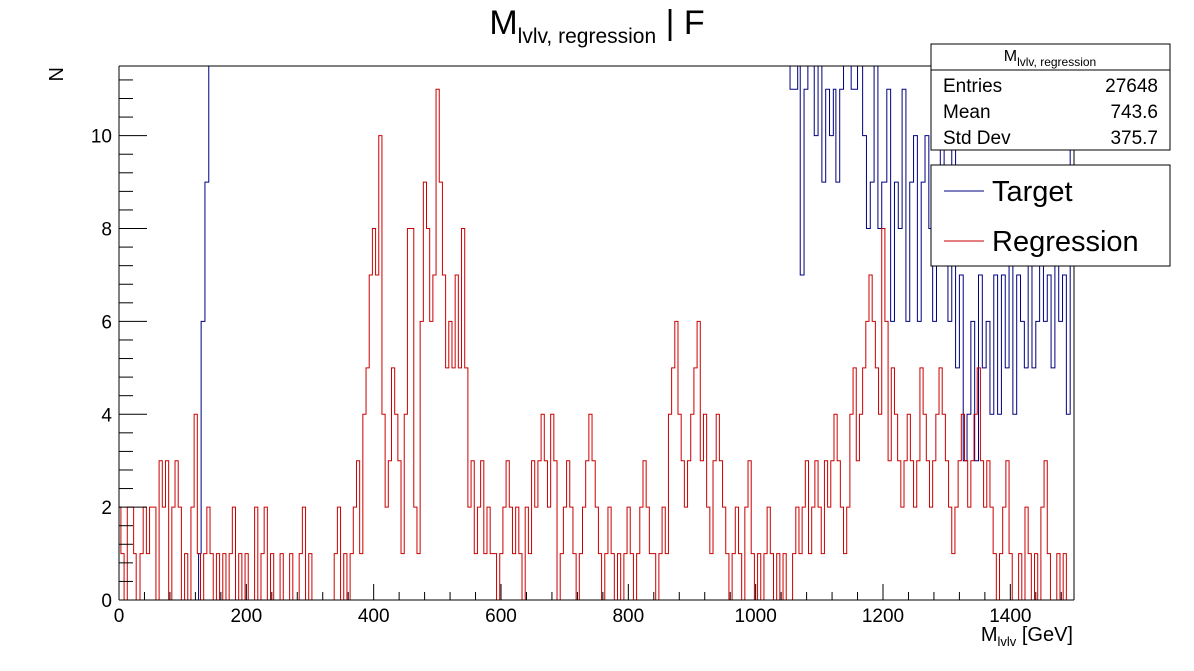 The width and height of the screenshot is (1194, 671). I want to click on y-tick-label: 8, so click(106, 230).